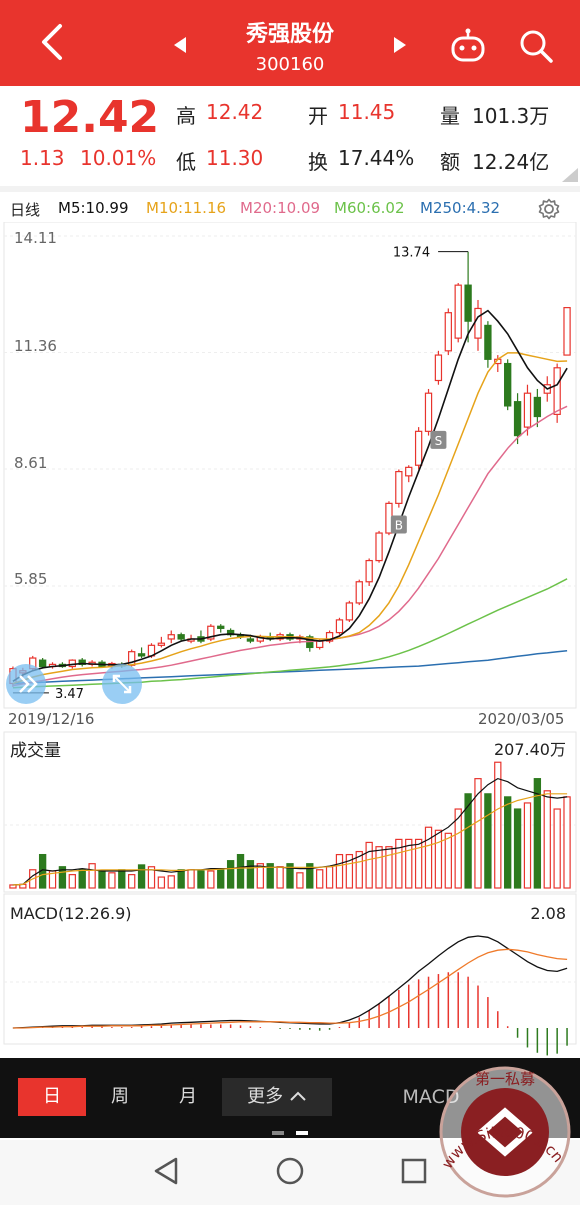 The image size is (580, 1205). I want to click on period-label: 日线, so click(25, 210).